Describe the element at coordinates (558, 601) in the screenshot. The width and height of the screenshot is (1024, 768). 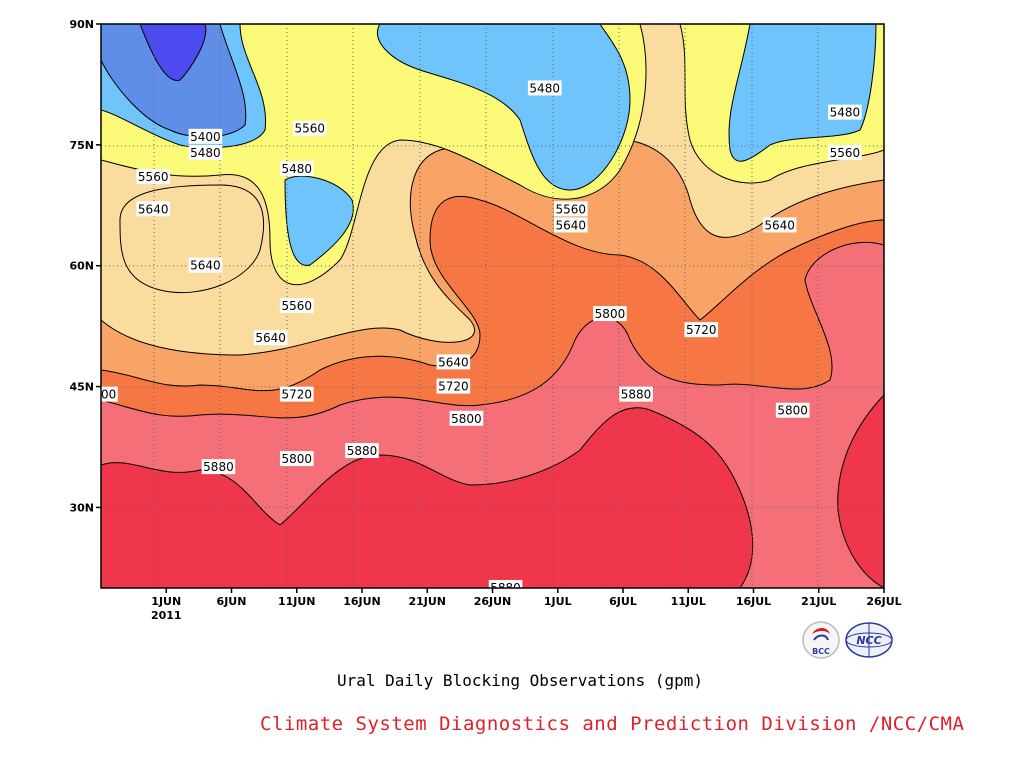
I see `x-tick-label: 1JUL` at that location.